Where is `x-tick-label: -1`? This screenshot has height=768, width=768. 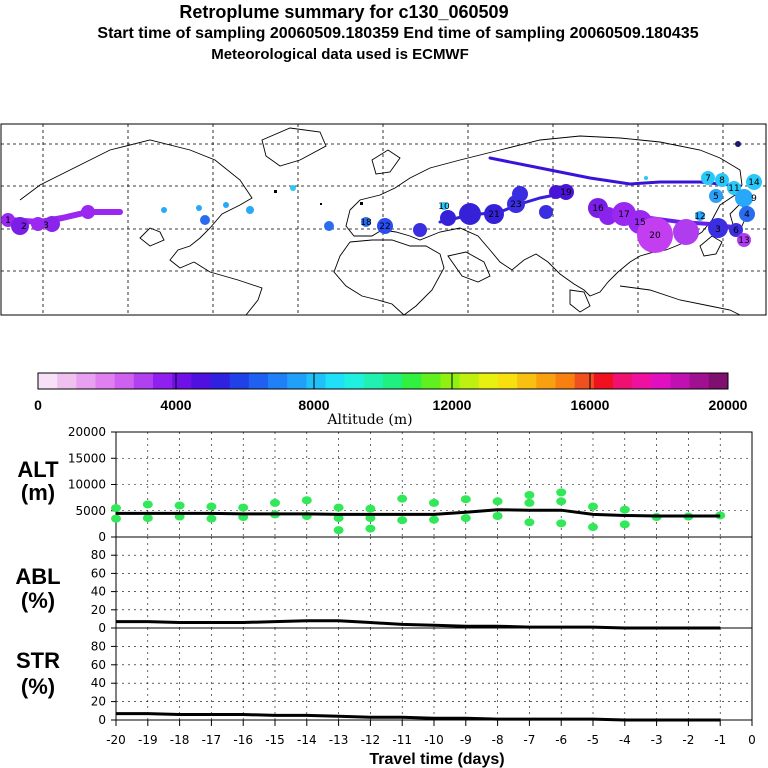 x-tick-label: -1 is located at coordinates (720, 740).